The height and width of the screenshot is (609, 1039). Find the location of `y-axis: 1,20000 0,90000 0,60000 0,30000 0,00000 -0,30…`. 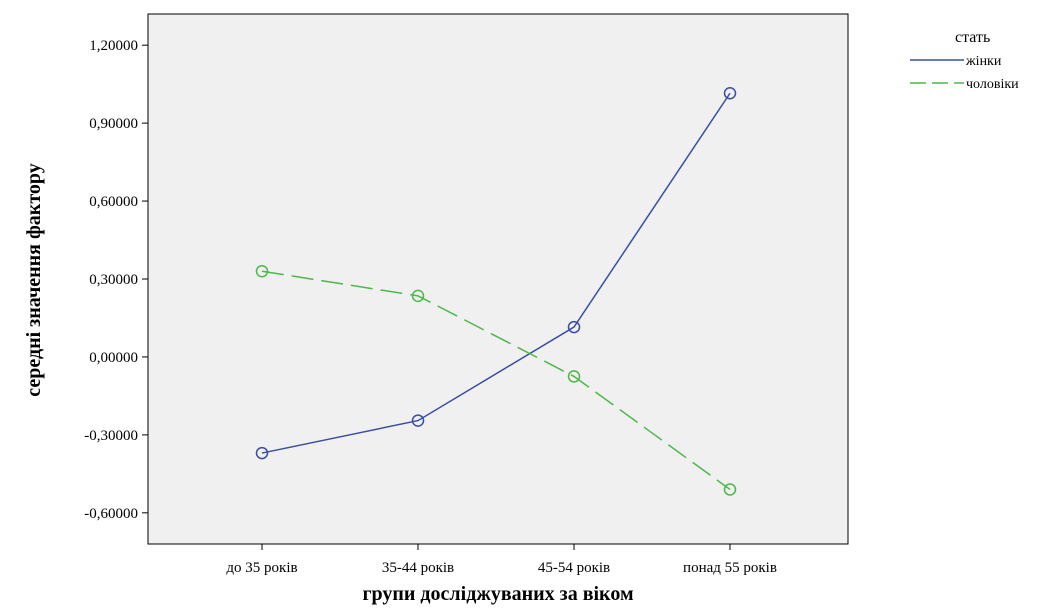

y-axis: 1,20000 0,90000 0,60000 0,30000 0,00000 -0,30… is located at coordinates (116, 280).